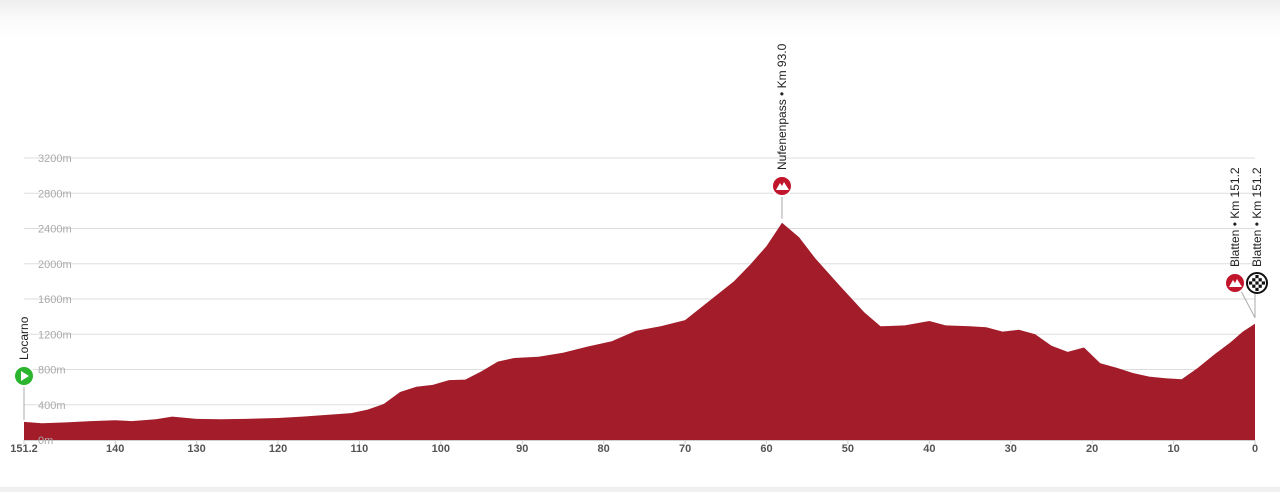 This screenshot has height=492, width=1280. Describe the element at coordinates (1248, 304) in the screenshot. I see `marker-leader-line` at that location.